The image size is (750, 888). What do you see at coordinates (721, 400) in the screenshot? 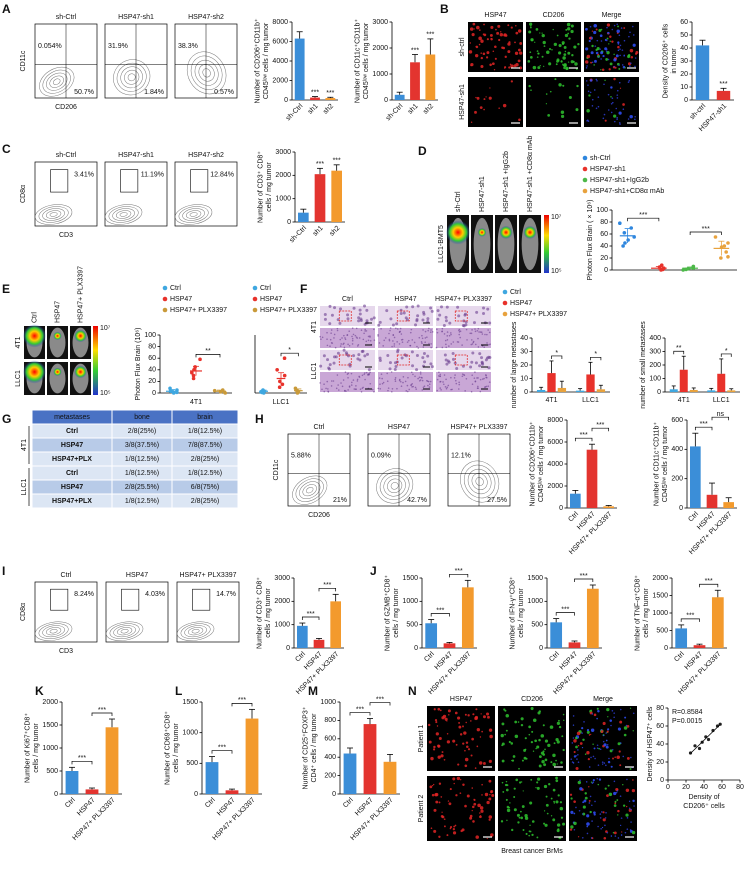
I see `x-tick-label: LLC1` at bounding box center [721, 400].